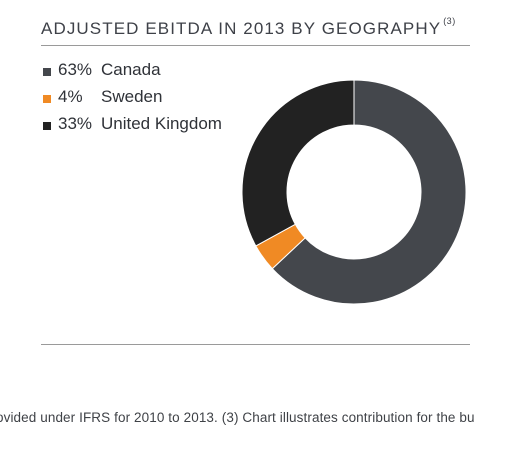 This screenshot has height=450, width=511. Describe the element at coordinates (255, 45) in the screenshot. I see `top-divider` at that location.